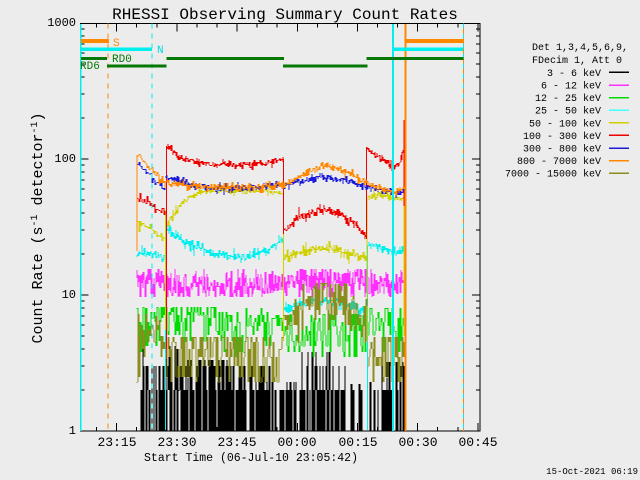 This screenshot has width=640, height=480. What do you see at coordinates (38, 227) in the screenshot?
I see `svg-text: Count Rate (s-1 detector-1)` at bounding box center [38, 227].